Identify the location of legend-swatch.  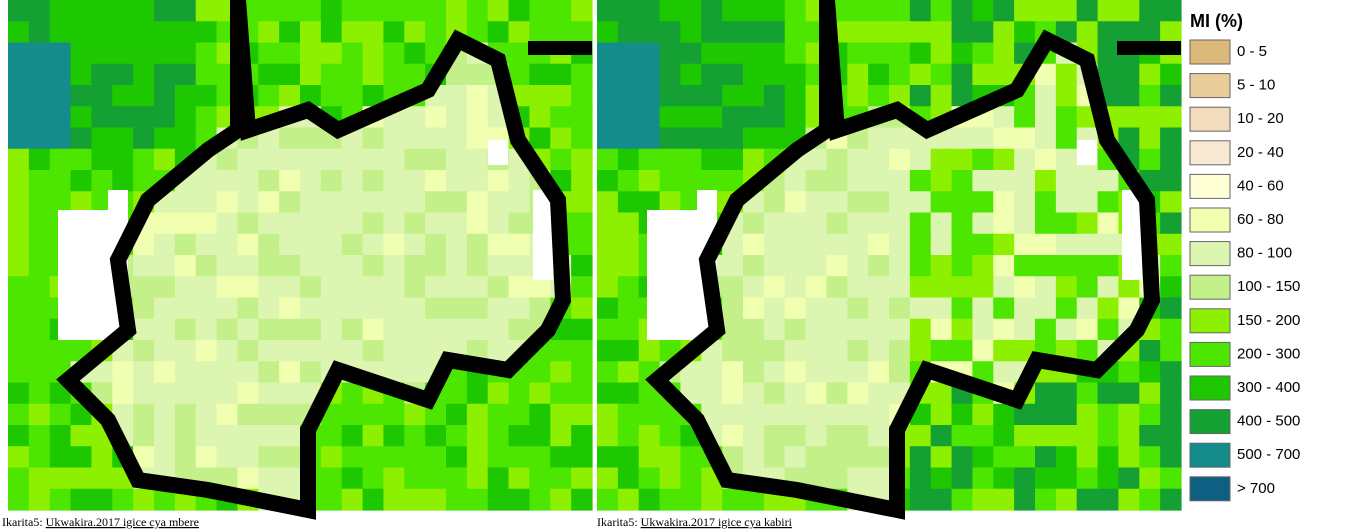
(1210, 422).